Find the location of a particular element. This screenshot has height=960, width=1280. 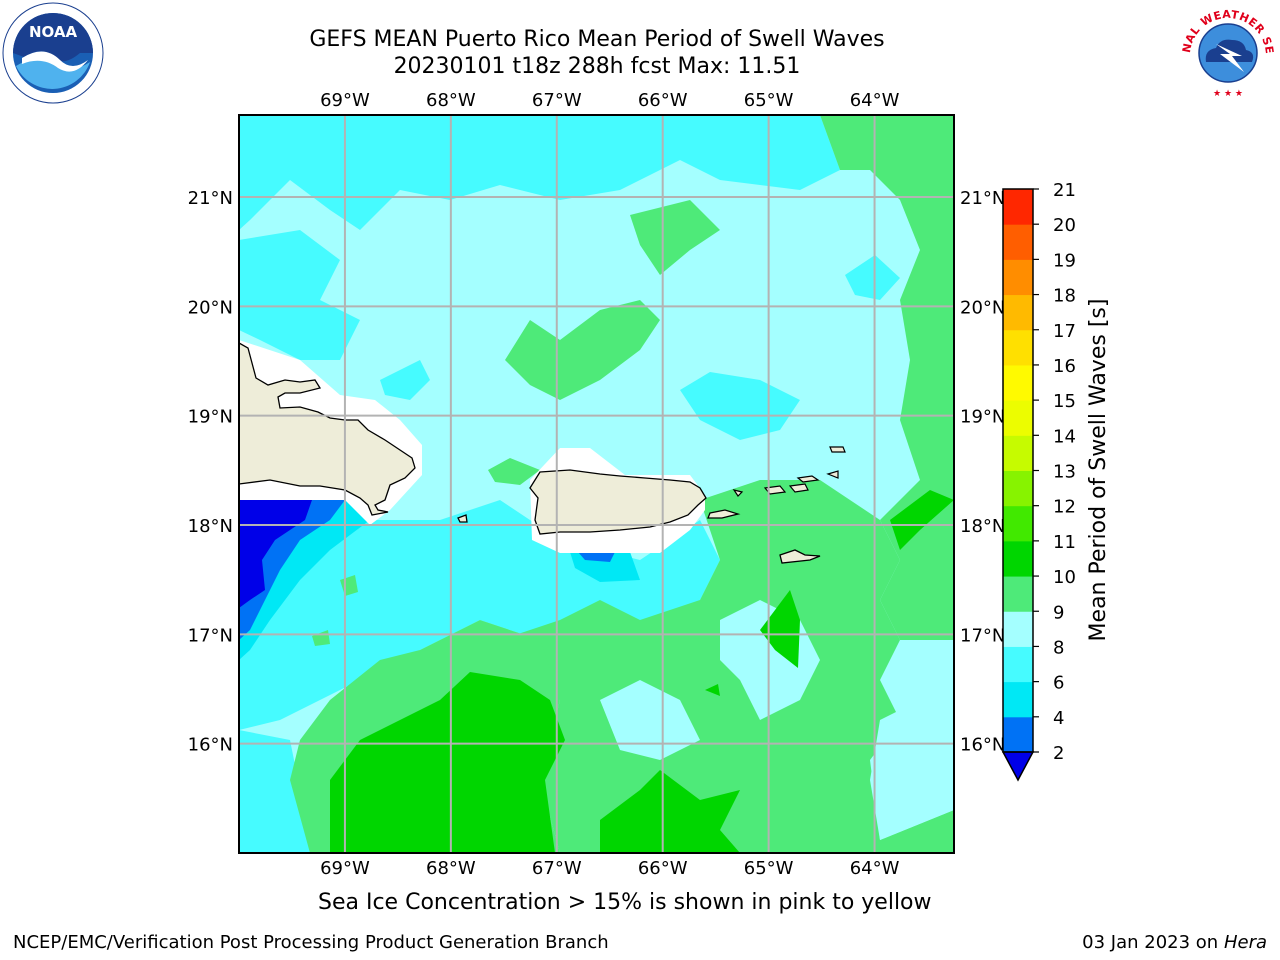

land-hispaniola is located at coordinates (327, 429).